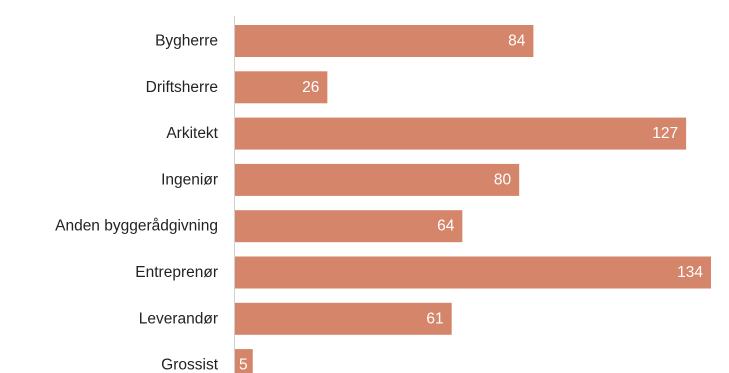  Describe the element at coordinates (665, 133) in the screenshot. I see `value-label-2: 127` at that location.